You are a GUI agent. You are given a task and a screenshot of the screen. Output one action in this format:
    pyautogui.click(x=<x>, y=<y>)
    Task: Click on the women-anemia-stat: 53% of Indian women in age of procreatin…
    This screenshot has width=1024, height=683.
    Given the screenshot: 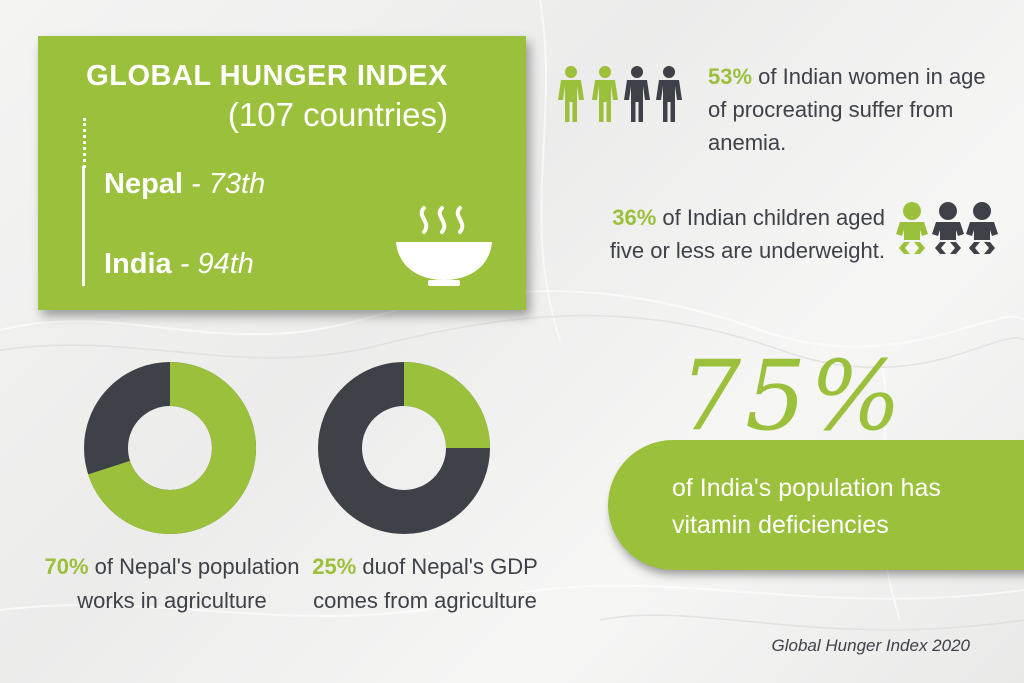 What is the action you would take?
    pyautogui.click(x=853, y=109)
    